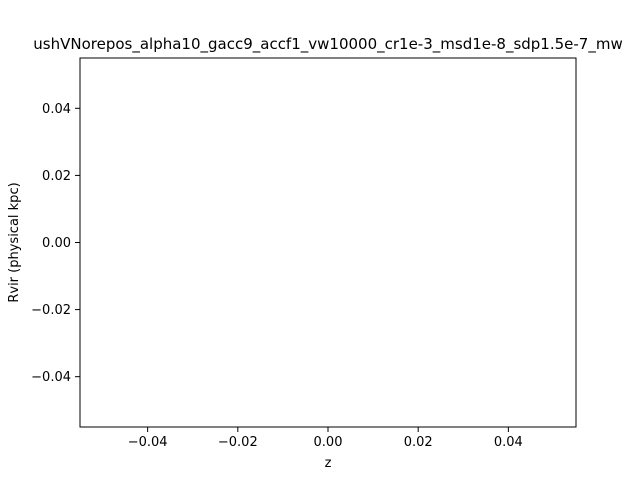 The image size is (640, 480). What do you see at coordinates (328, 442) in the screenshot?
I see `x-tick-label: 0.00` at bounding box center [328, 442].